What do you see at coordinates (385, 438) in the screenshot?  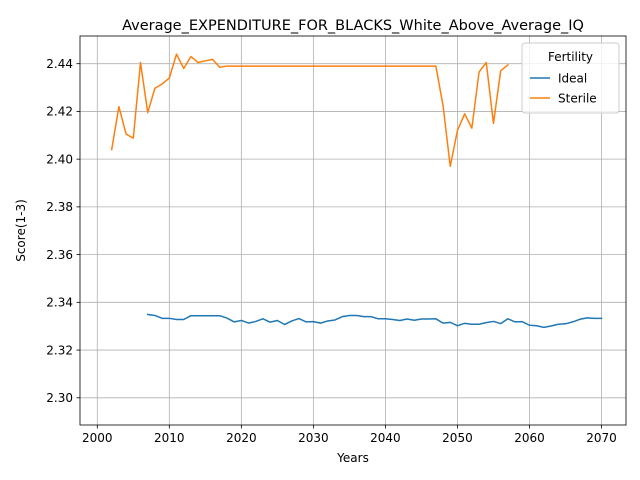 I see `x-tick-label: 2040` at bounding box center [385, 438].